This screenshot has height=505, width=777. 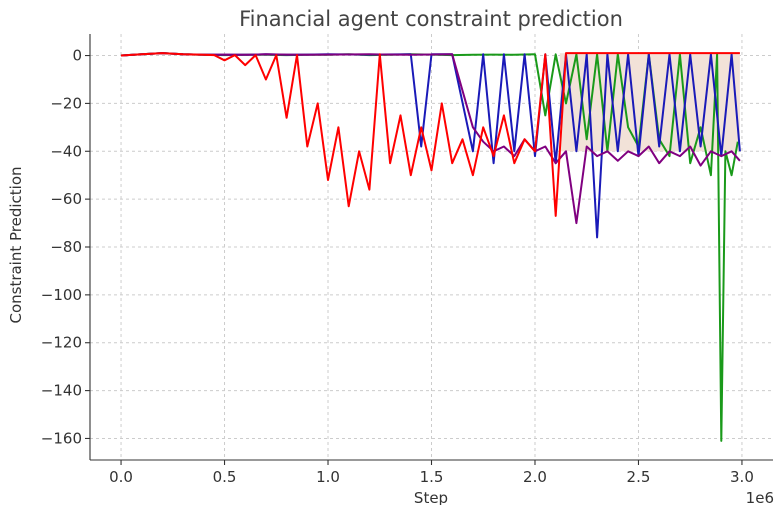 What do you see at coordinates (66, 151) in the screenshot?
I see `y-tick-label: −40` at bounding box center [66, 151].